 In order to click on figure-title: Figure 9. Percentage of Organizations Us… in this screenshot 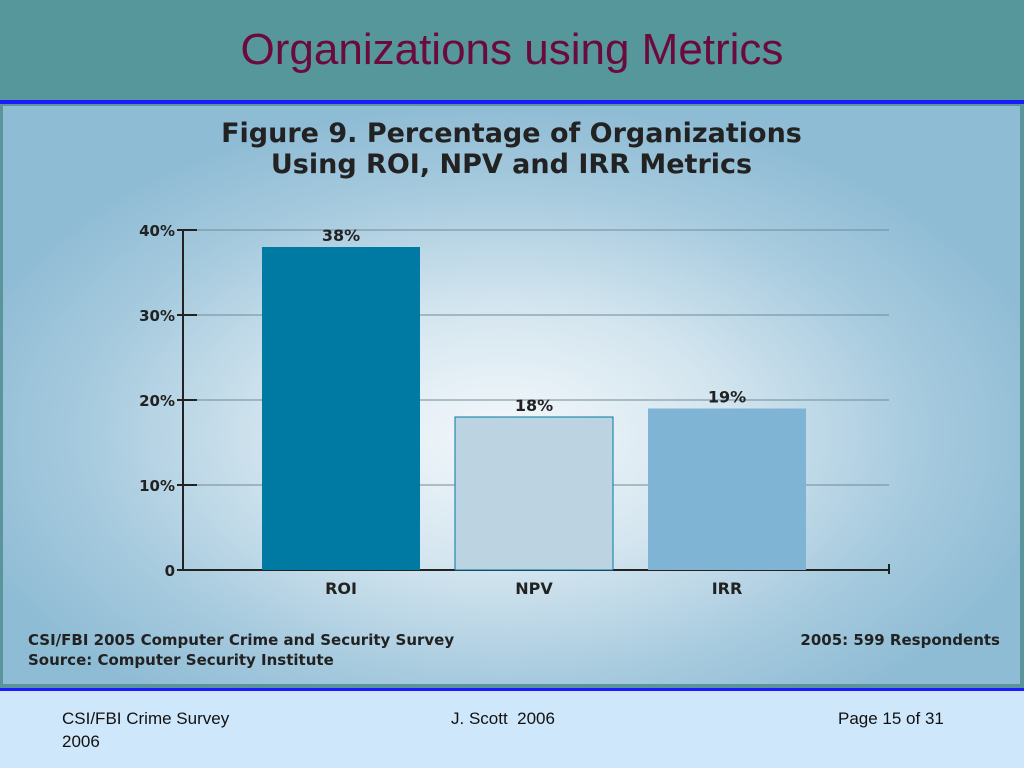, I will do `click(511, 149)`.